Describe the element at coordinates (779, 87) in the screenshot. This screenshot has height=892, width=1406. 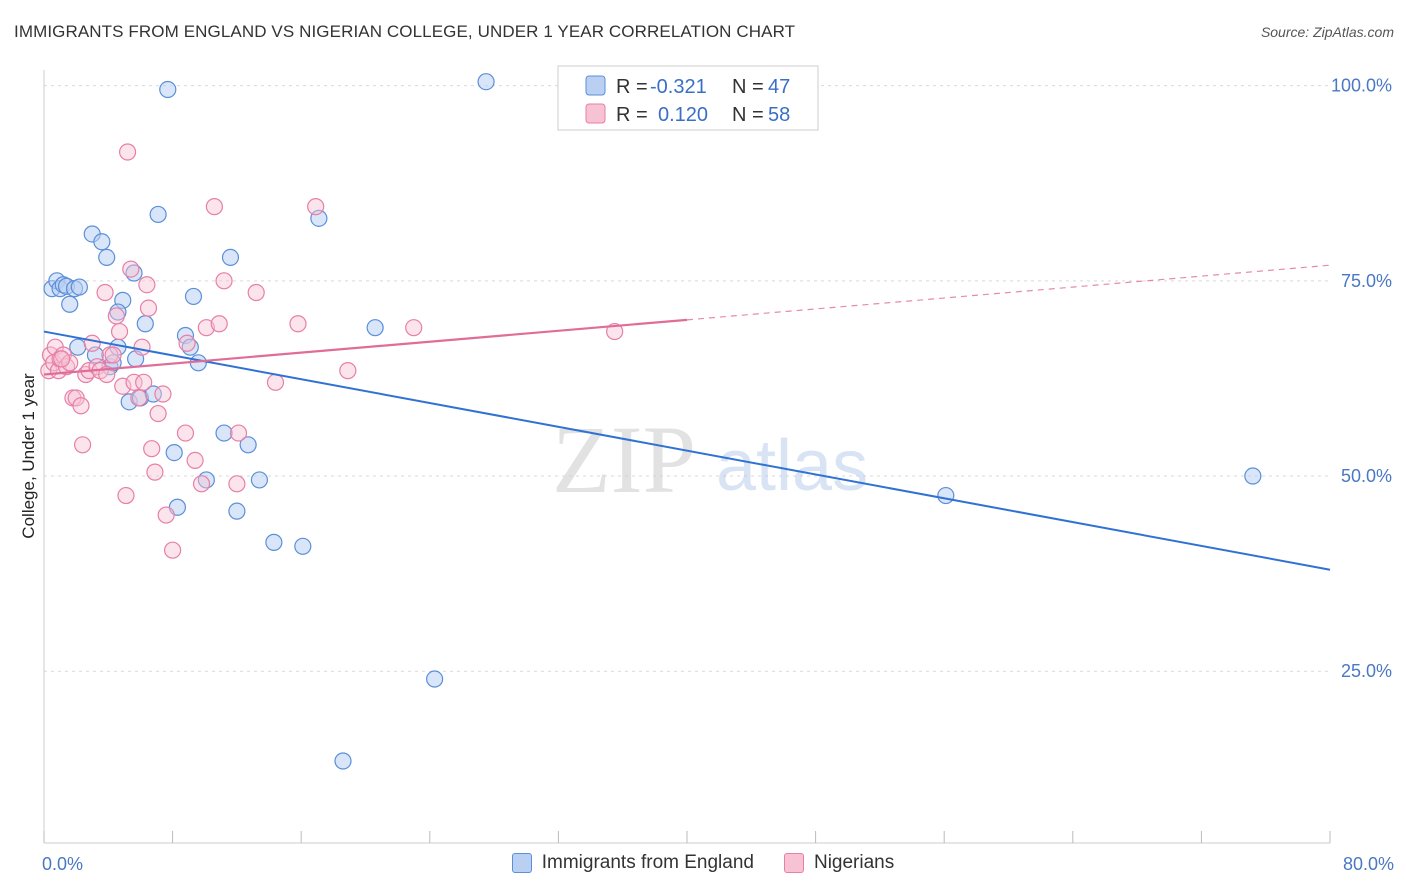
I see `stats-n-value-england: 47` at that location.